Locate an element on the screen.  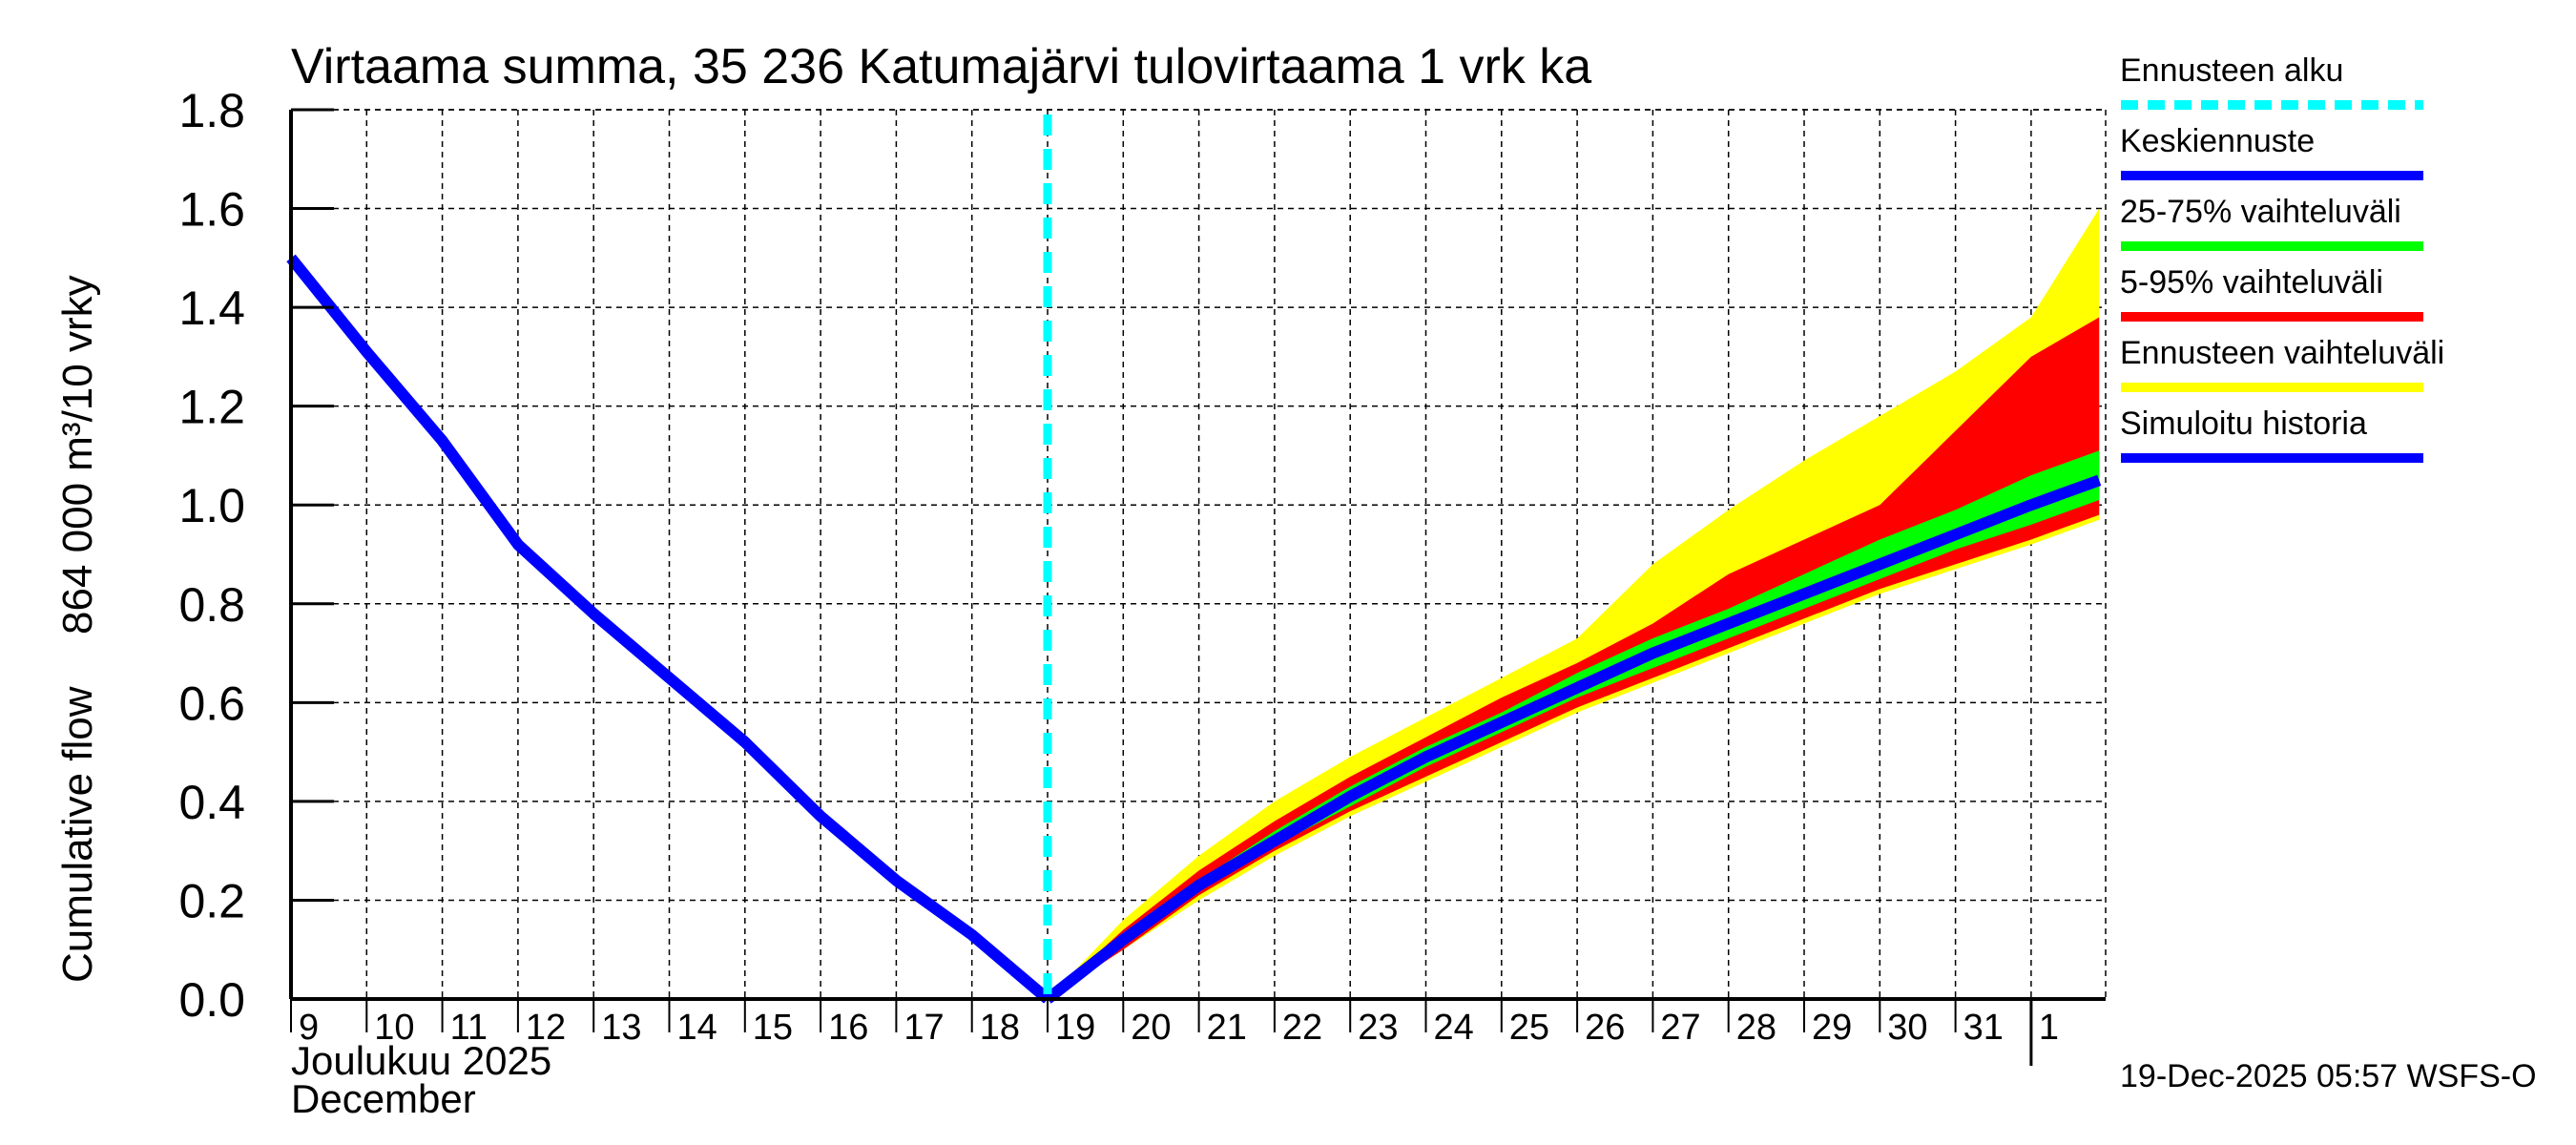
svg-text: 13 is located at coordinates (621, 1028).